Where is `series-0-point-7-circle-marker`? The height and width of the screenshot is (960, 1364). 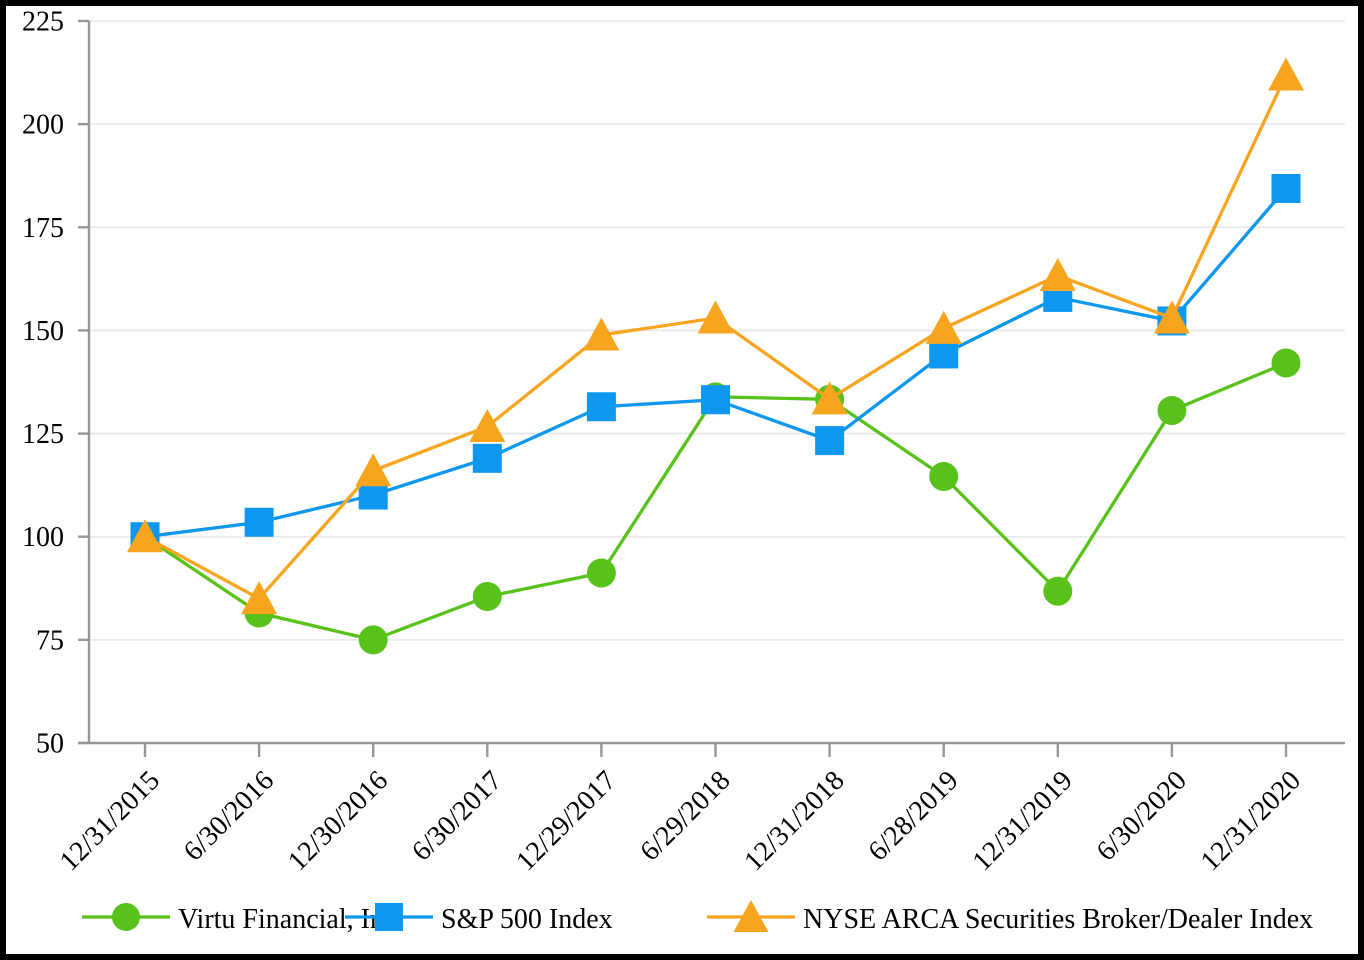
series-0-point-7-circle-marker is located at coordinates (944, 476).